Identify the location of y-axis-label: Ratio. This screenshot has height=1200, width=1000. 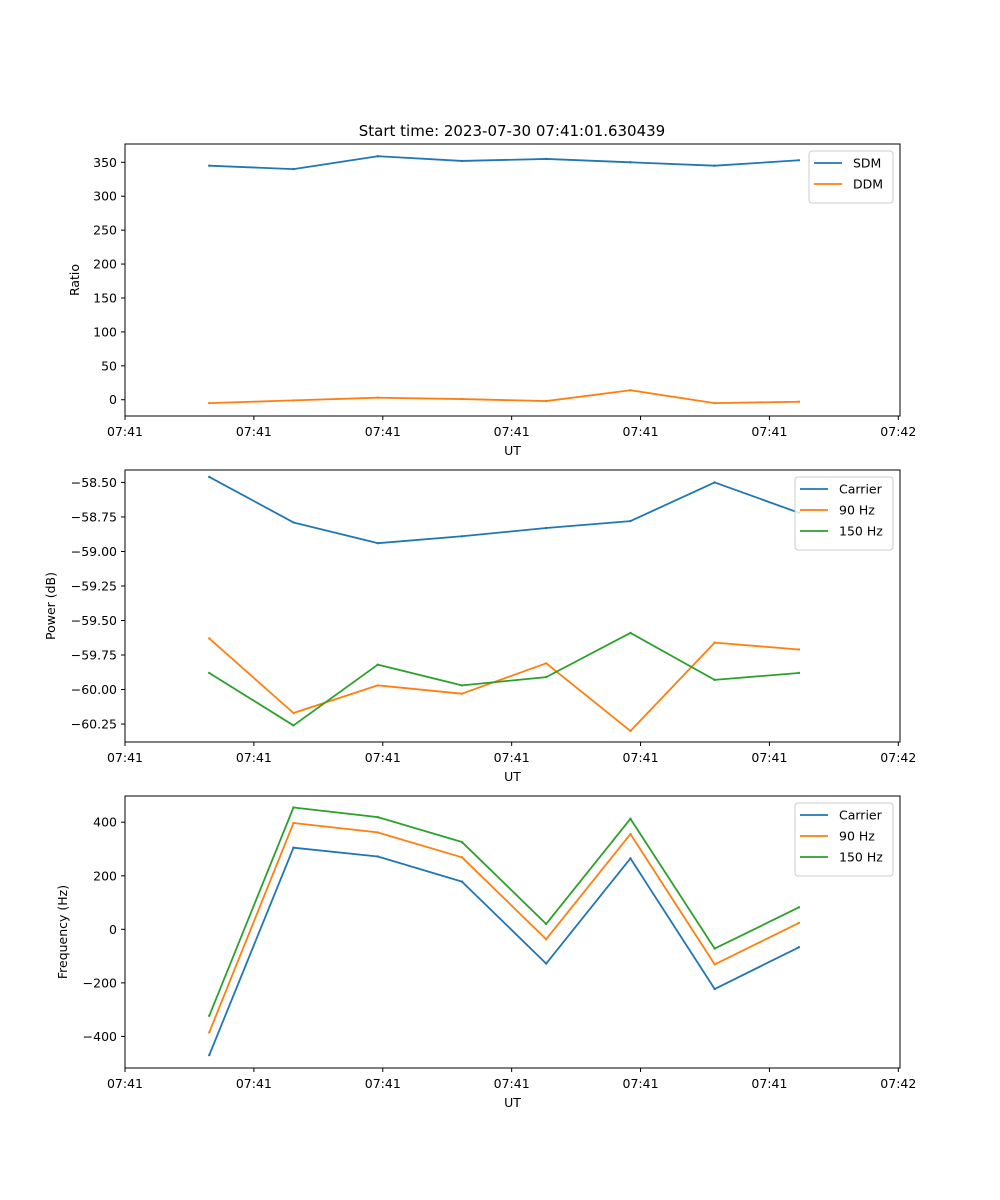
(74, 280).